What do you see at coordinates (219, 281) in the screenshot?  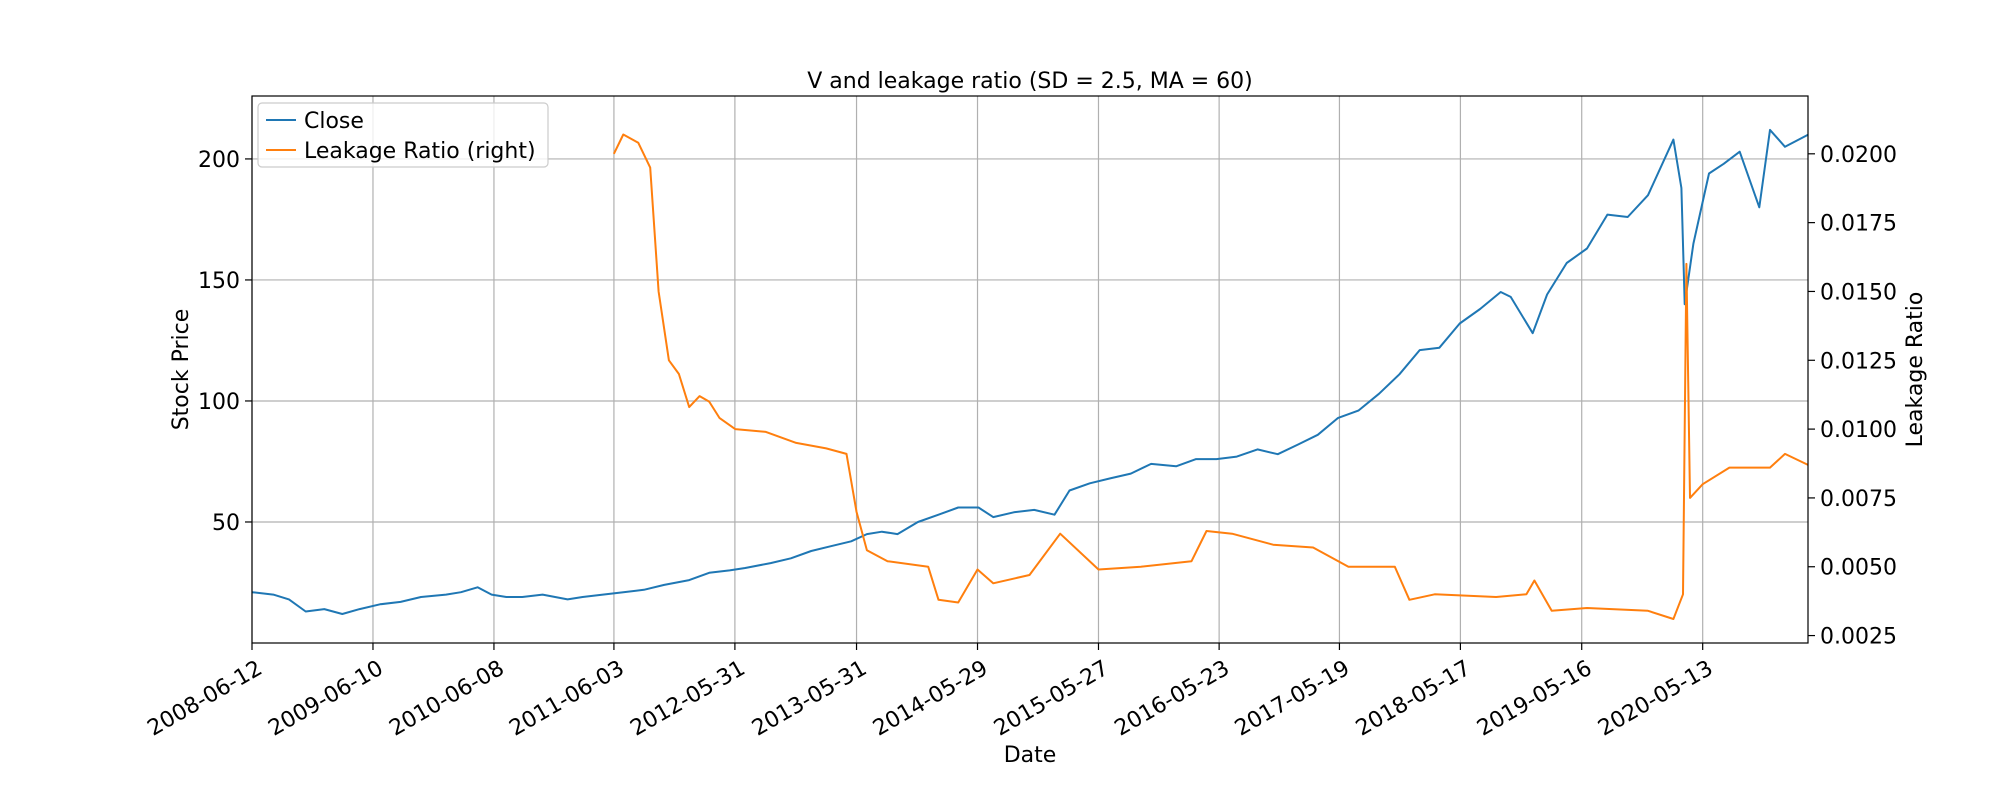 I see `y-tick-label: 150` at bounding box center [219, 281].